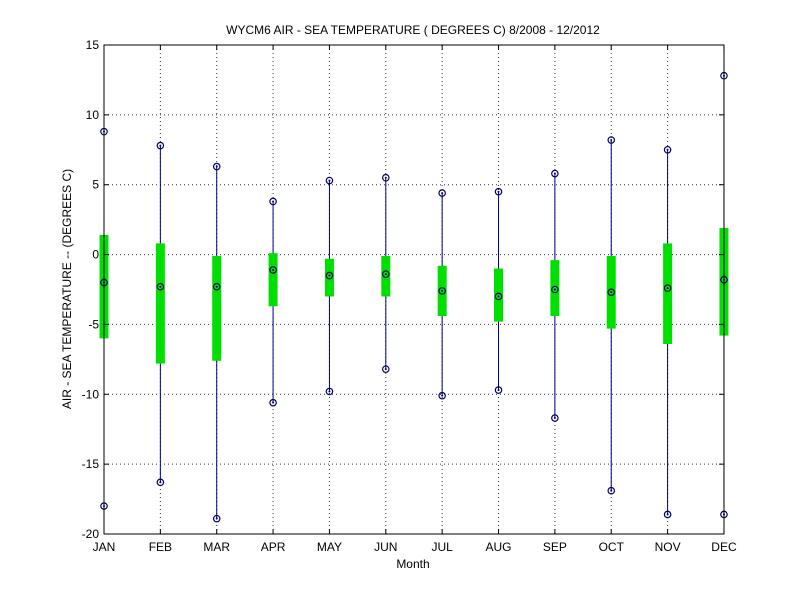 Image resolution: width=800 pixels, height=600 pixels. Describe the element at coordinates (273, 547) in the screenshot. I see `x-tick-label: APR` at that location.